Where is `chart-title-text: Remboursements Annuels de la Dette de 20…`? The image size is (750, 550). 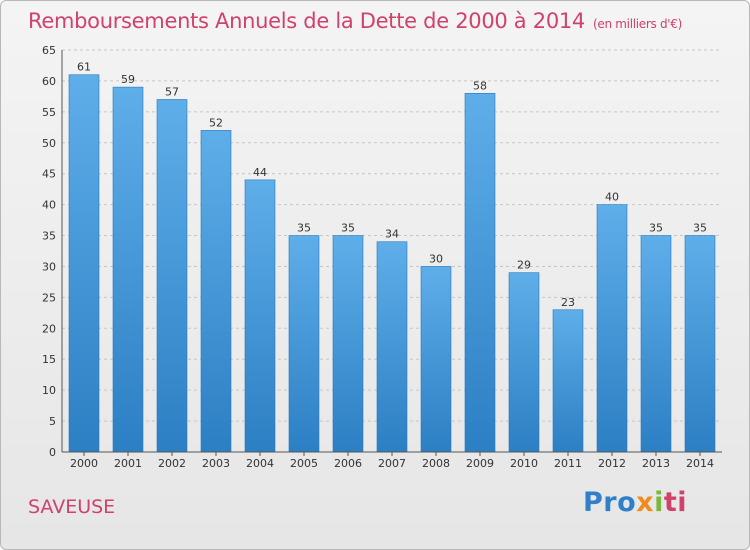
chart-title-text: Remboursements Annuels de la Dette de 20… is located at coordinates (306, 21).